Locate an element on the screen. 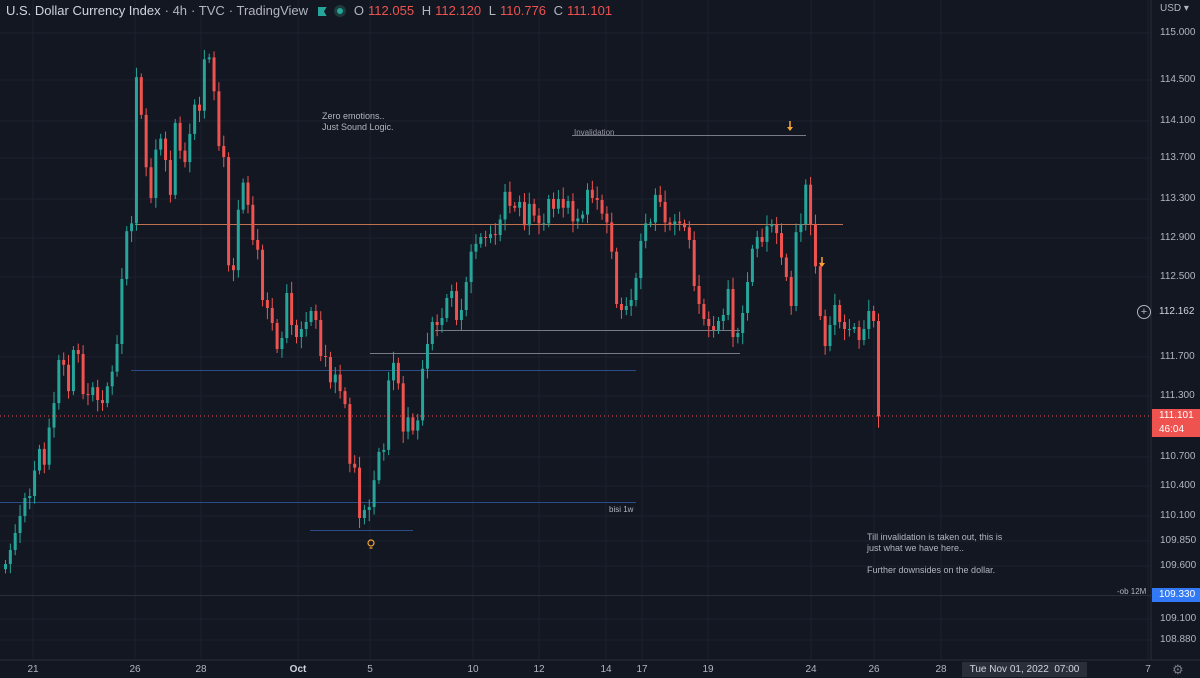 The width and height of the screenshot is (1200, 678). crosshair-time-label: Tue Nov 01, 2022 07:00 is located at coordinates (1024, 669).